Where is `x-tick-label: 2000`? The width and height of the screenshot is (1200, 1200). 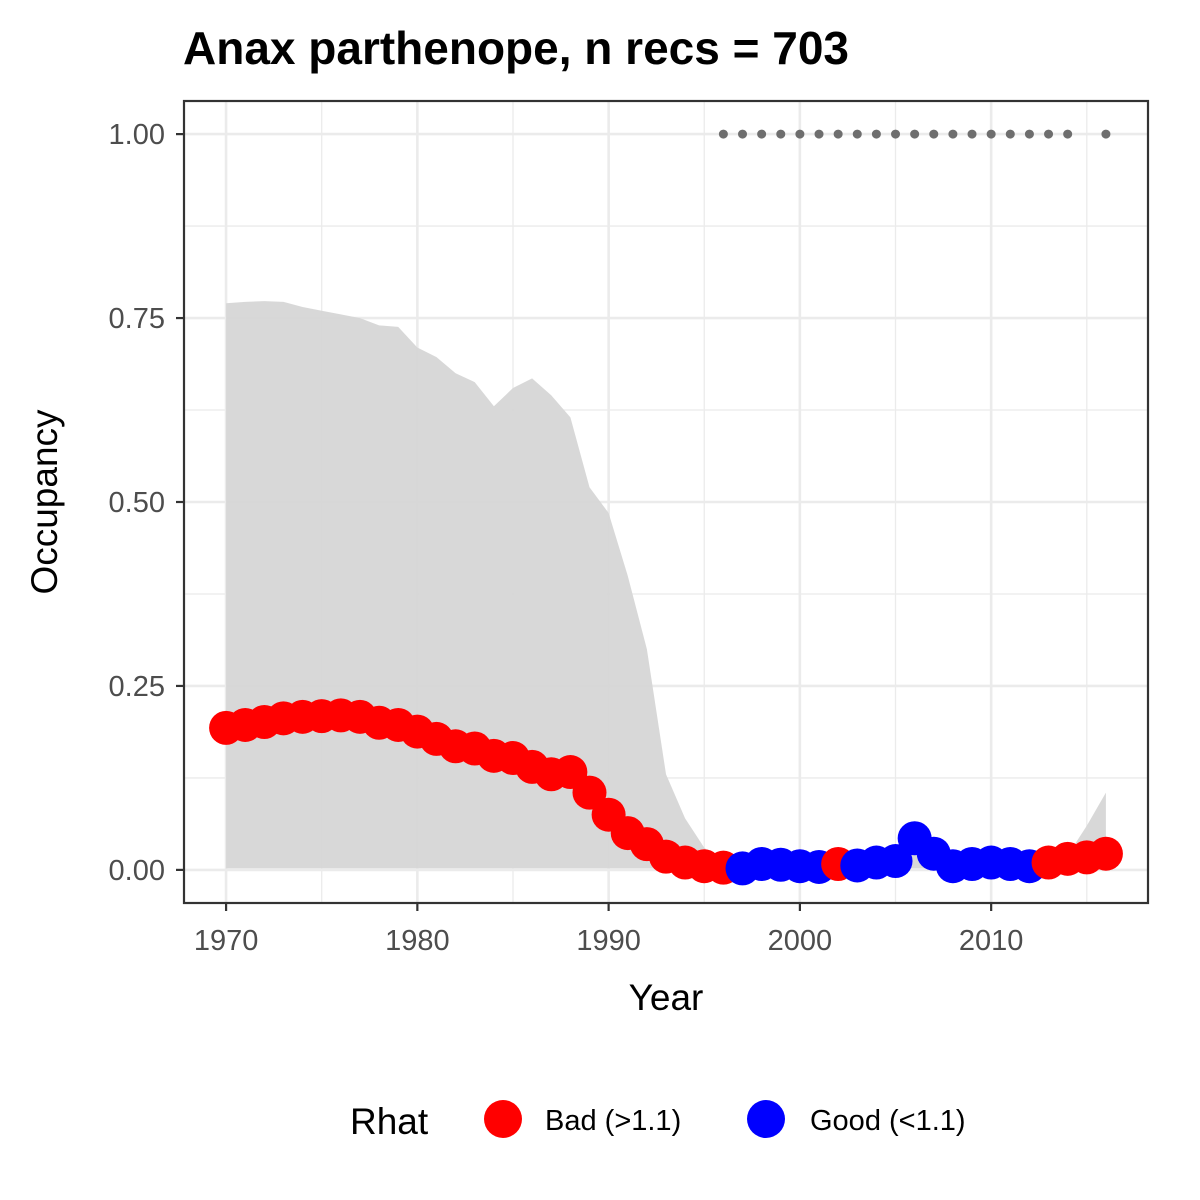 x-tick-label: 2000 is located at coordinates (800, 941).